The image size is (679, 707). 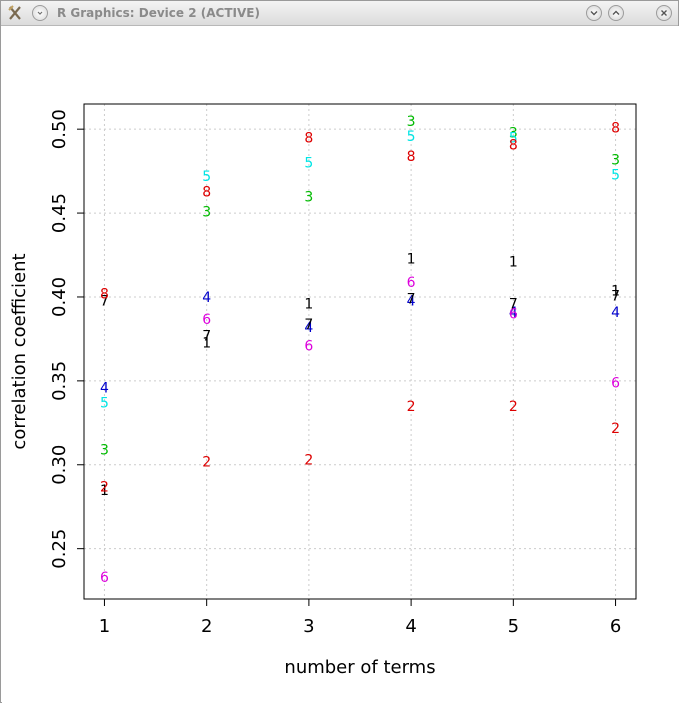 What do you see at coordinates (59, 129) in the screenshot?
I see `y-tick-label: 0.50` at bounding box center [59, 129].